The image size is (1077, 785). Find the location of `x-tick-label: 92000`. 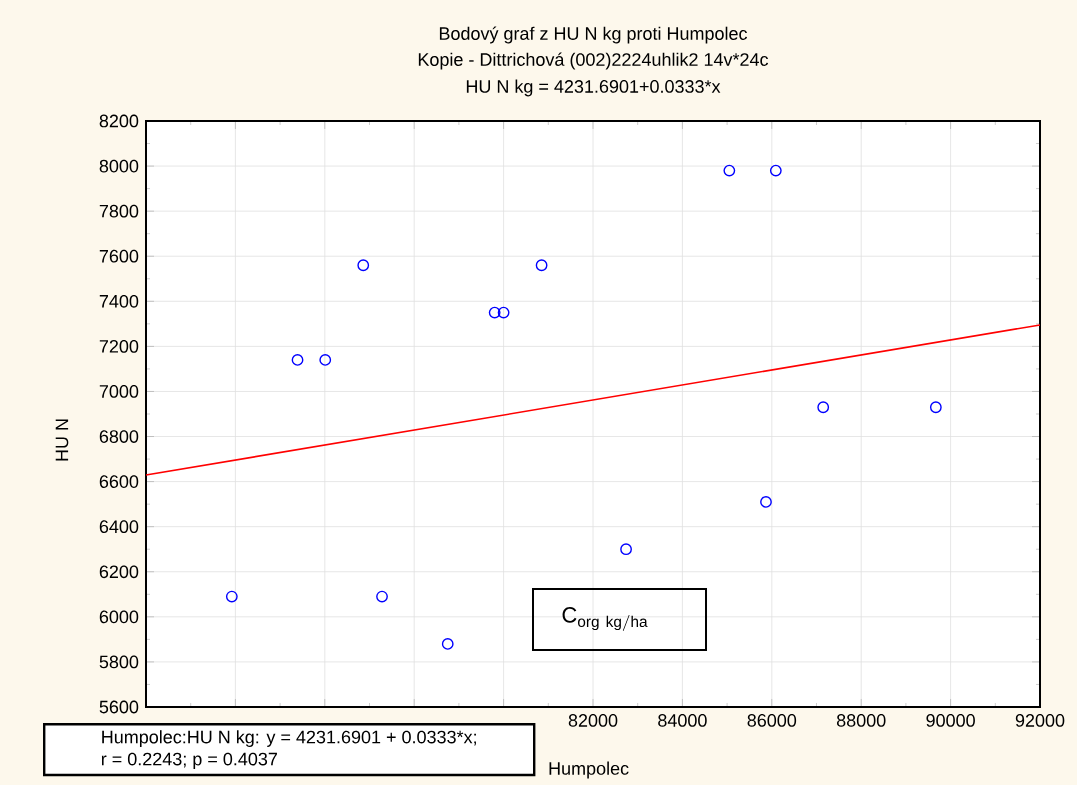

x-tick-label: 92000 is located at coordinates (1040, 720).